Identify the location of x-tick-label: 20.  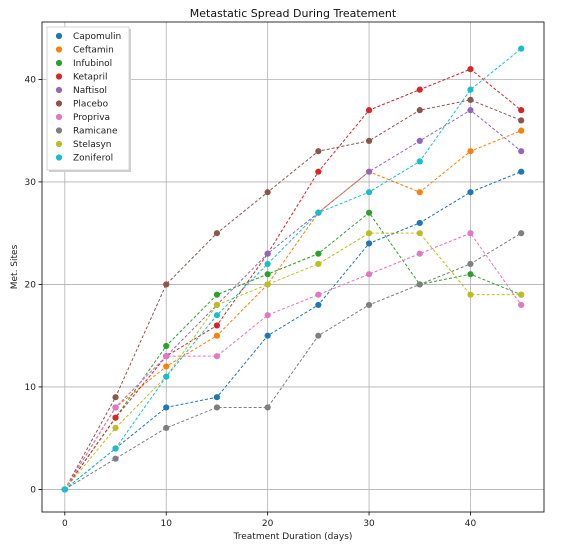
(268, 524).